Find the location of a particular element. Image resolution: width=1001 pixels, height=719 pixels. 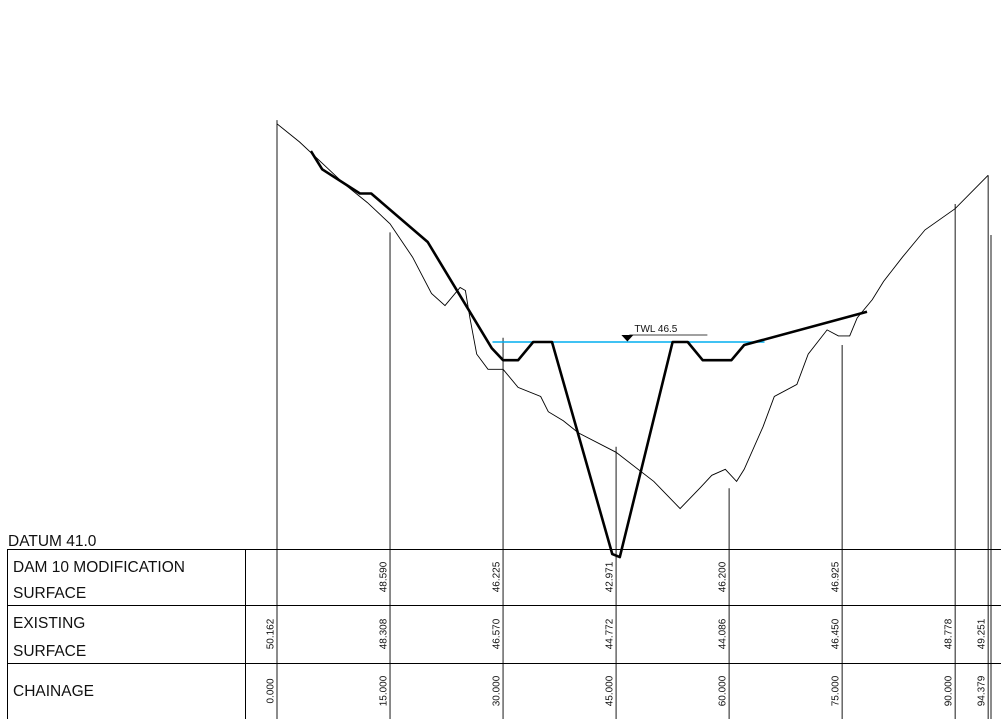

existing-value: 50.162 is located at coordinates (271, 633).